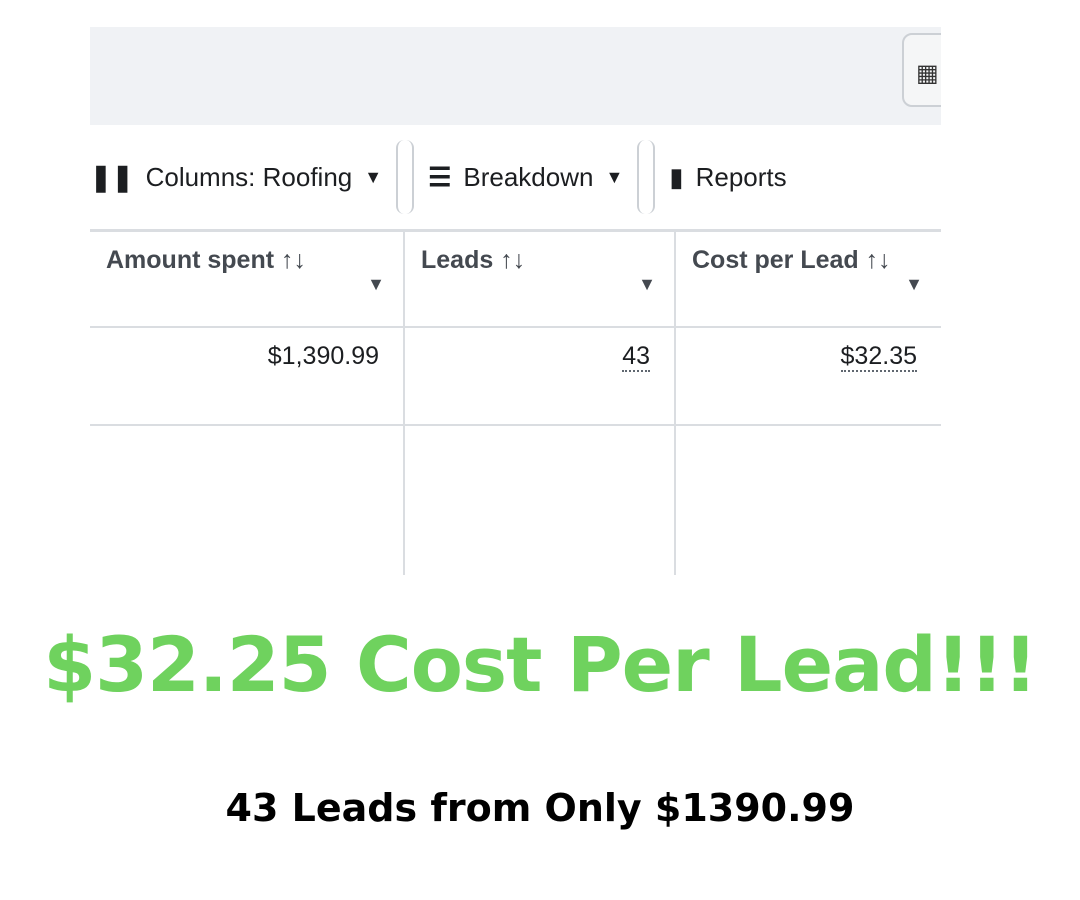  Describe the element at coordinates (540, 664) in the screenshot. I see `headline: $32.25 Cost Per Lead!!!` at that location.